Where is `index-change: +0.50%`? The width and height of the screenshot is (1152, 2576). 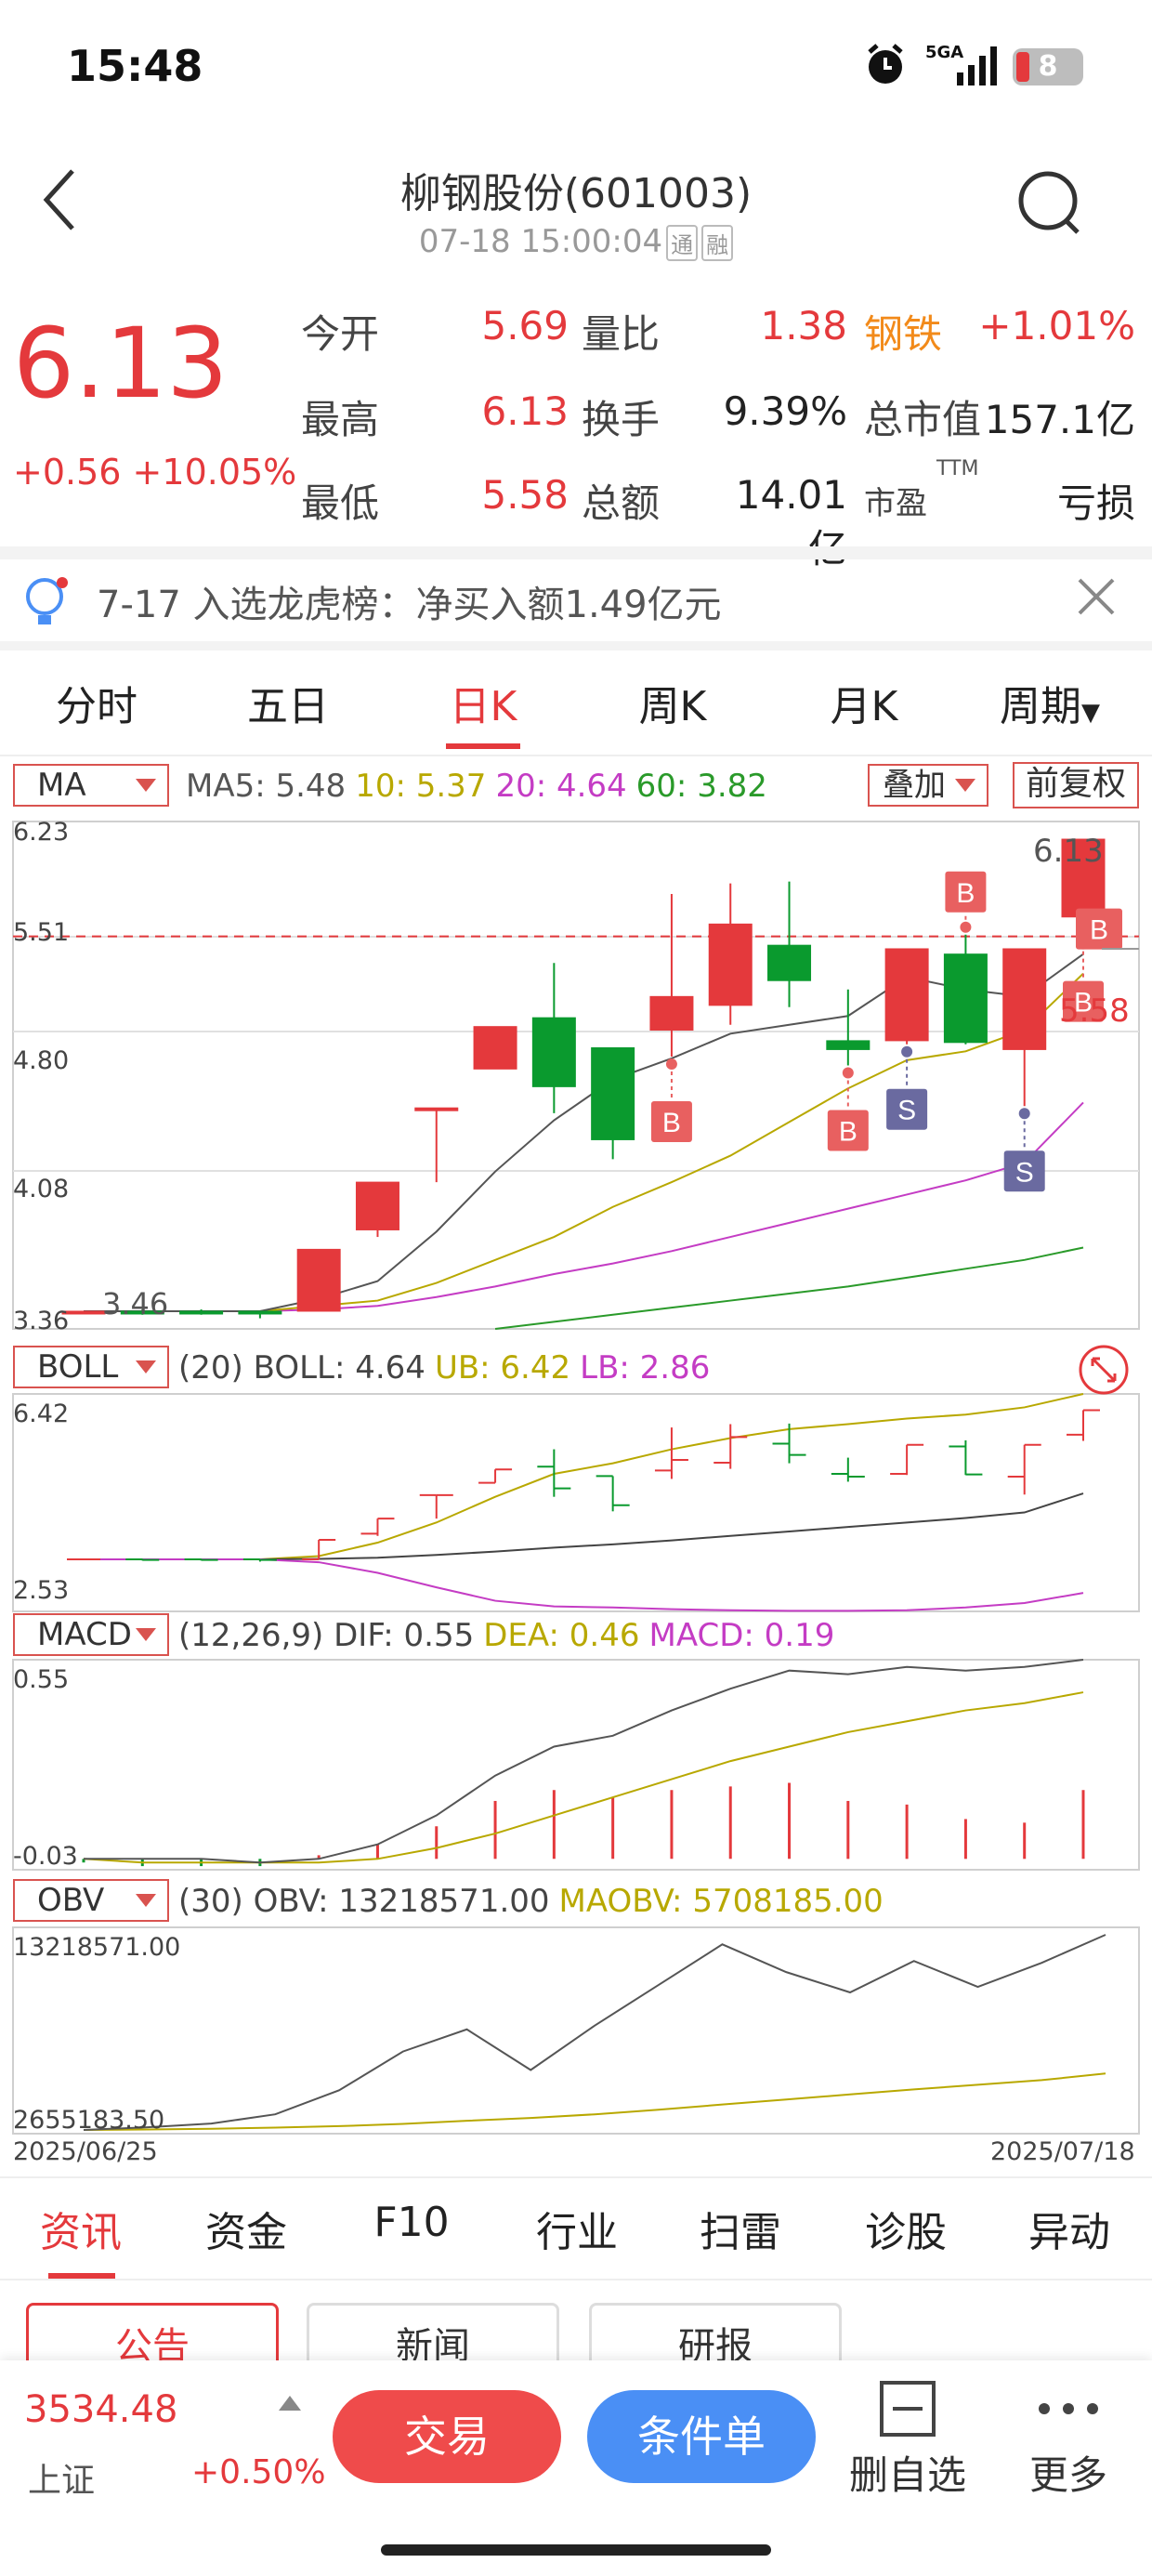
index-change: +0.50% is located at coordinates (258, 2472).